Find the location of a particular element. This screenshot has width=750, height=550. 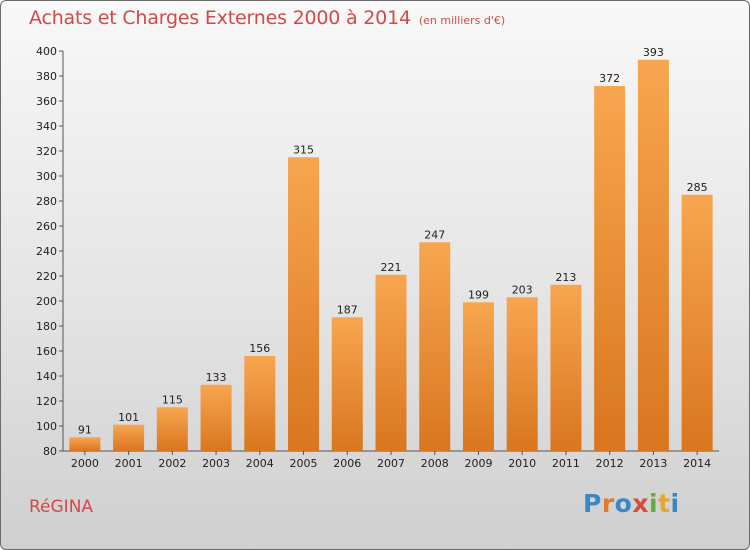

x-tick-label-2007: 2007 is located at coordinates (391, 463).